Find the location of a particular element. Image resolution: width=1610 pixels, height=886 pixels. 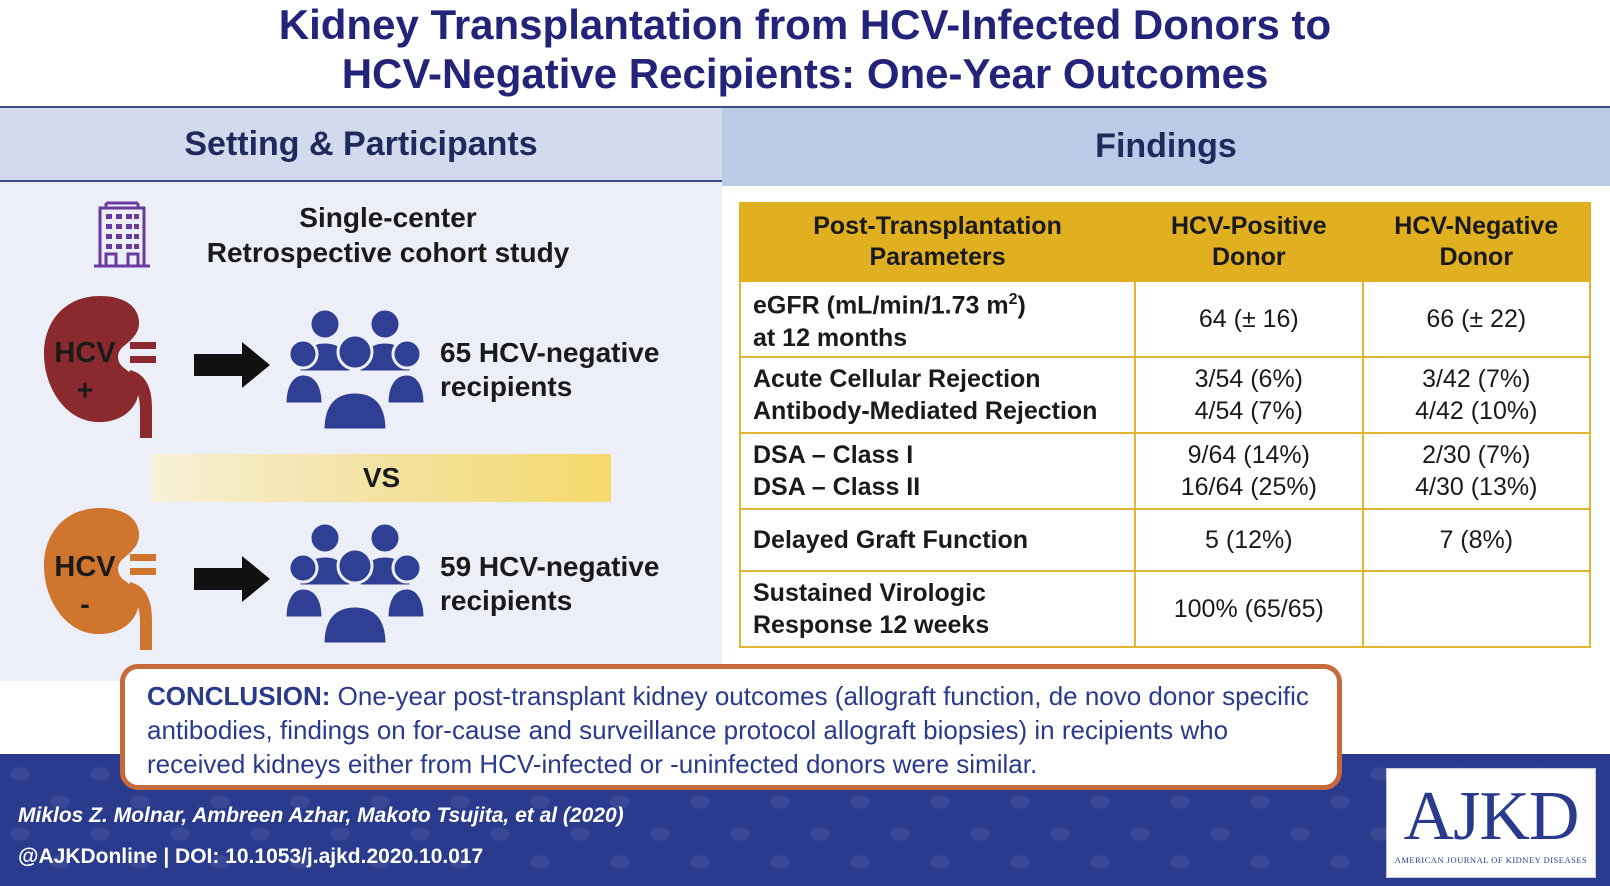

recipients-negative-line1: 59 HCV-negative is located at coordinates (550, 566).